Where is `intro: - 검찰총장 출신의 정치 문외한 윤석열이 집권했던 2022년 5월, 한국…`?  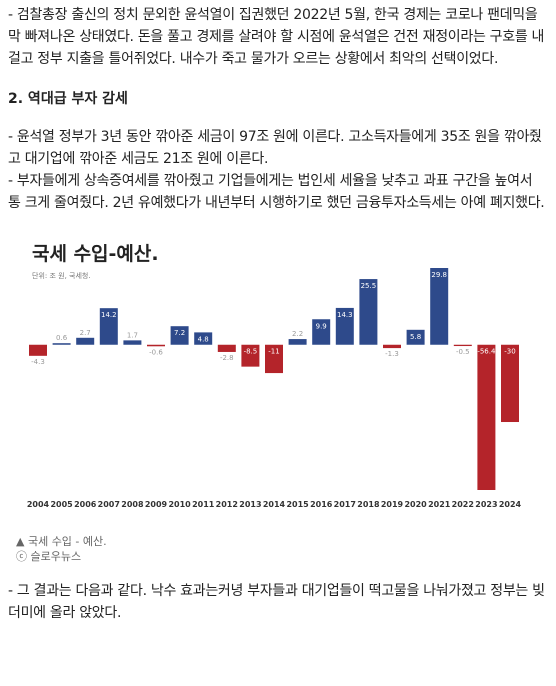 intro: - 검찰총장 출신의 정치 문외한 윤석열이 집권했던 2022년 5월, 한국… is located at coordinates (276, 37).